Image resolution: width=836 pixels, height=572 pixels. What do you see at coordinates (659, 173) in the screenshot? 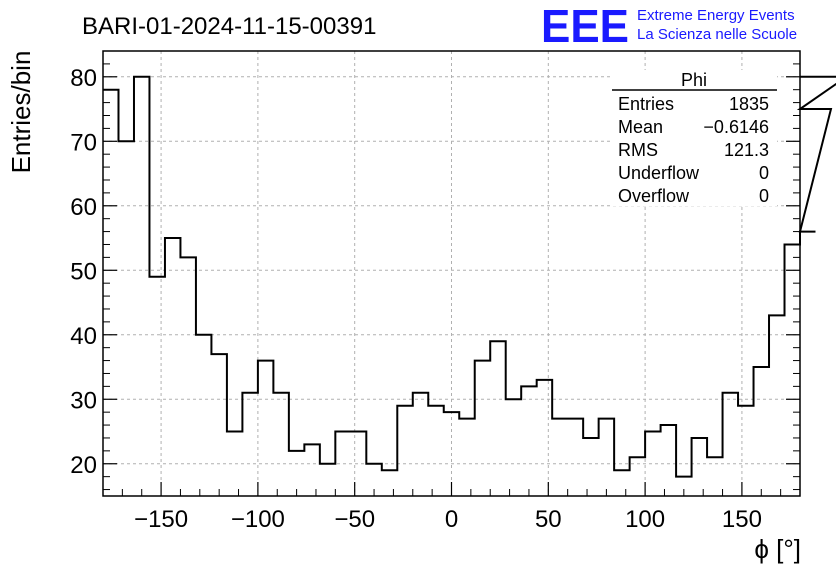
I see `stats-row-label: Underflow` at bounding box center [659, 173].